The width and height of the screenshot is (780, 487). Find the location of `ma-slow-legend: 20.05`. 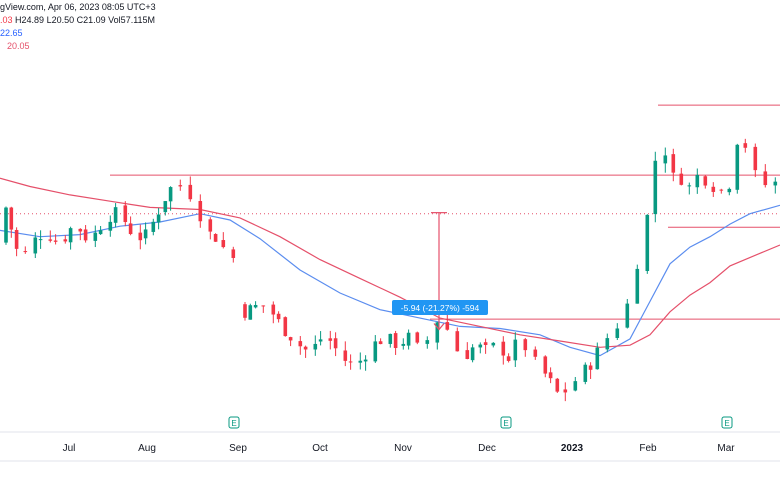

ma-slow-legend: 20.05 is located at coordinates (15, 46).